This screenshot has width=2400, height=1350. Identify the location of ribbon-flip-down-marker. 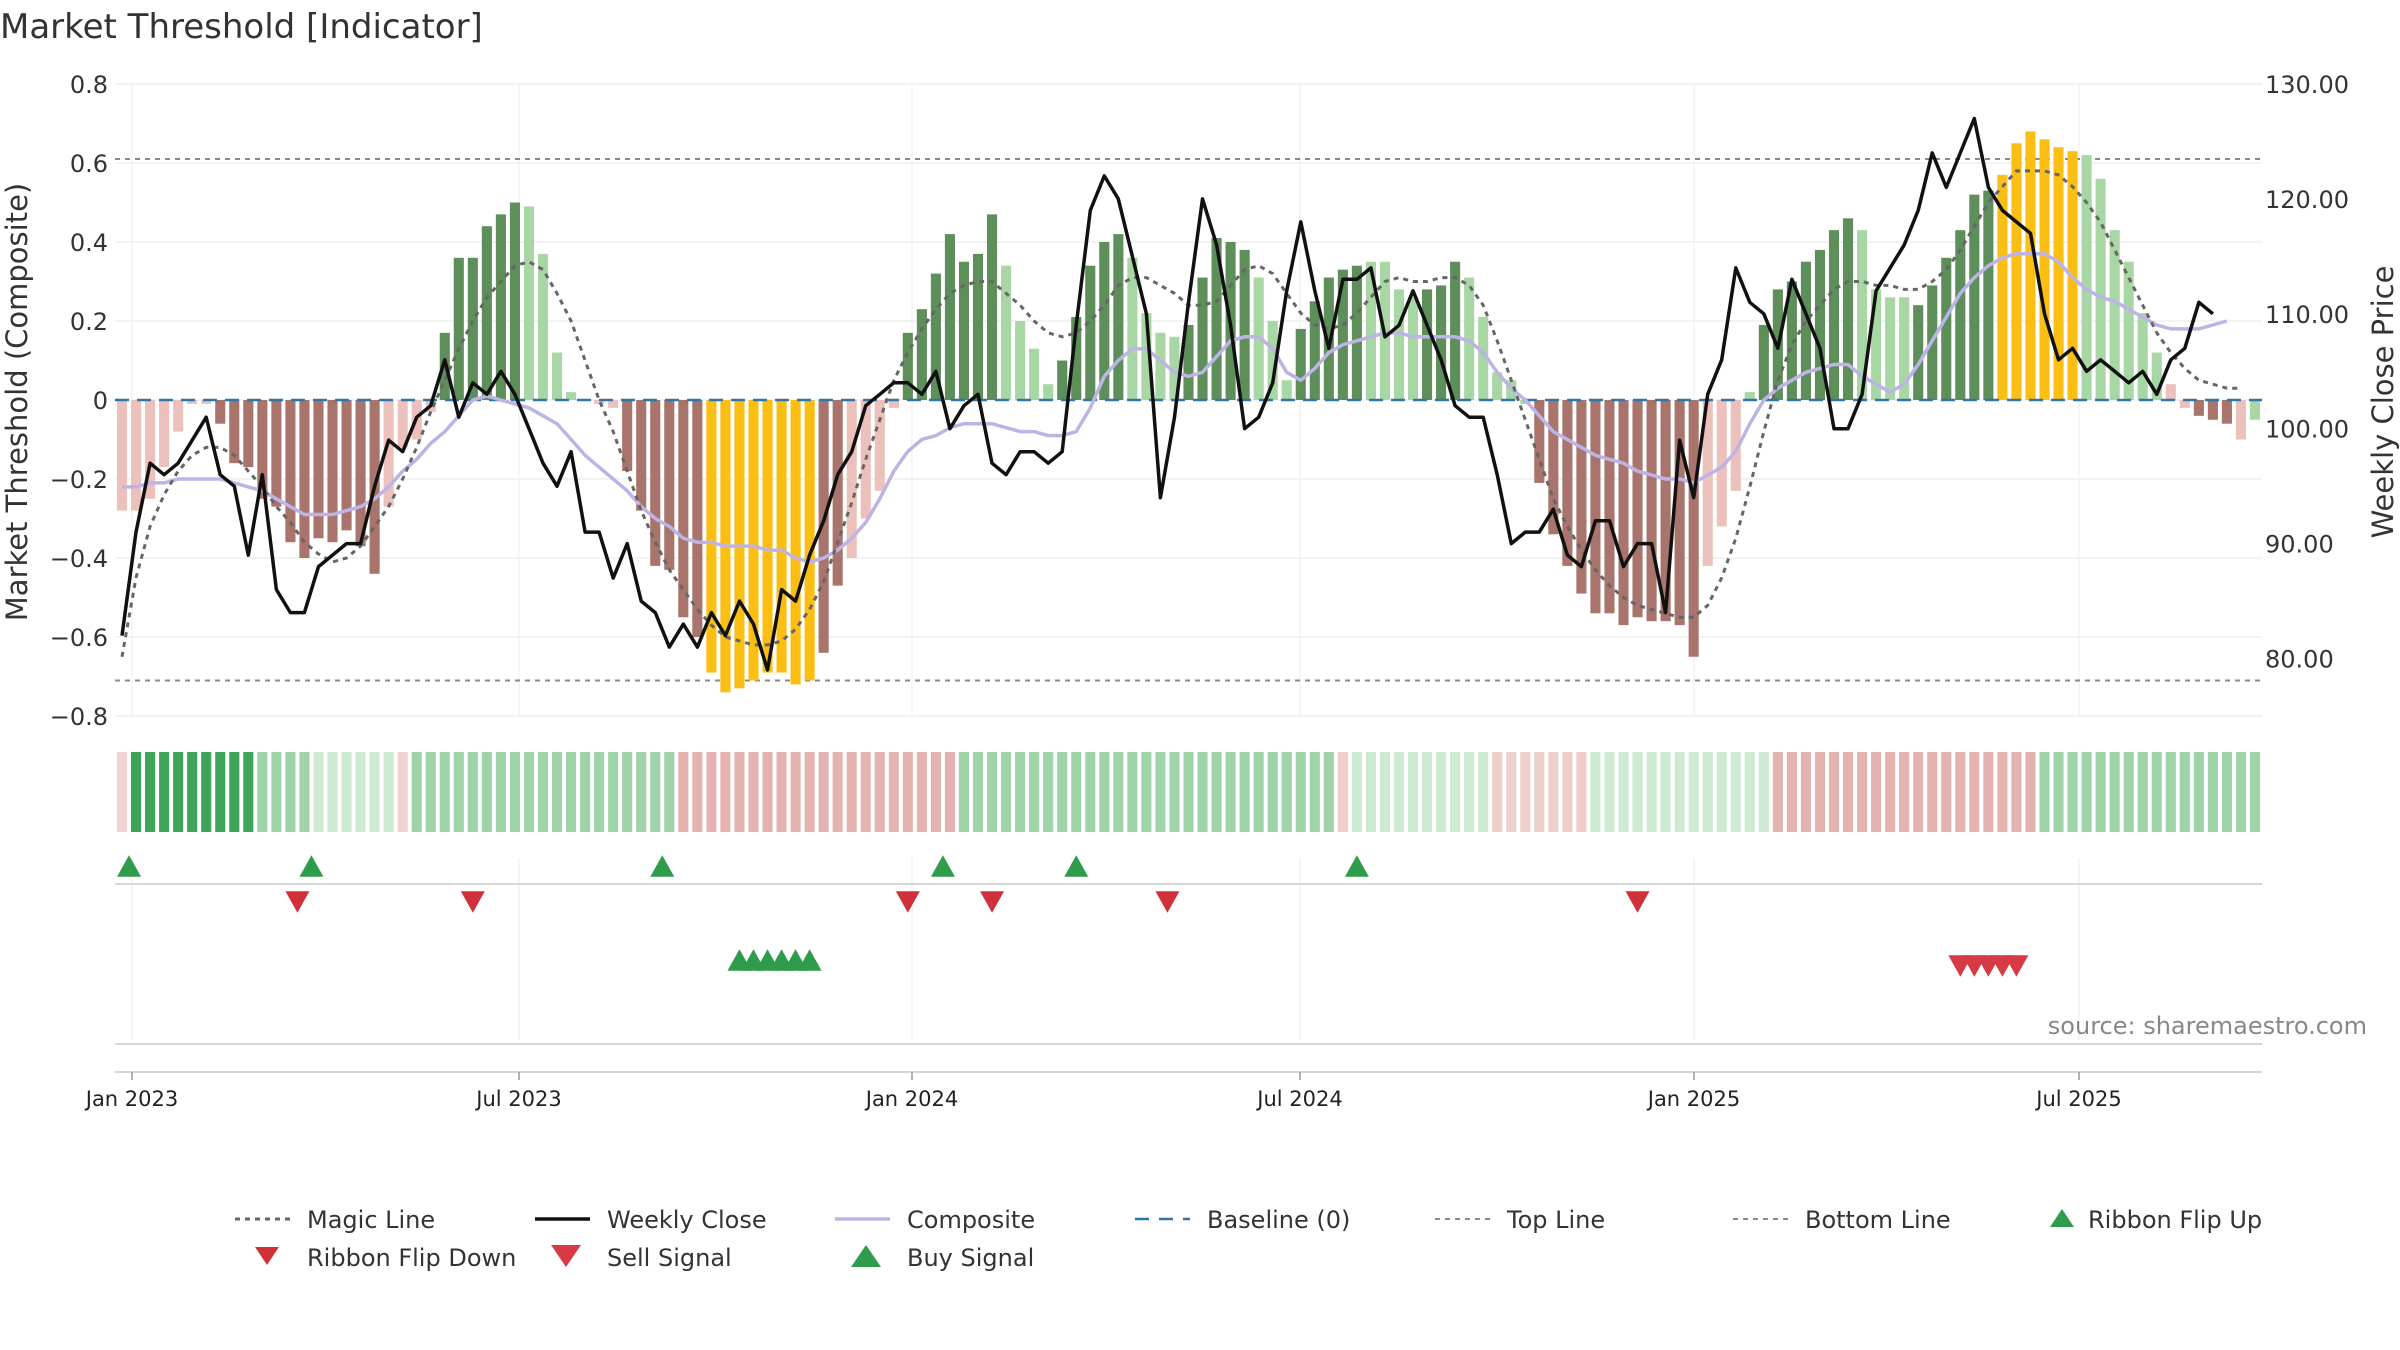
(1637, 902).